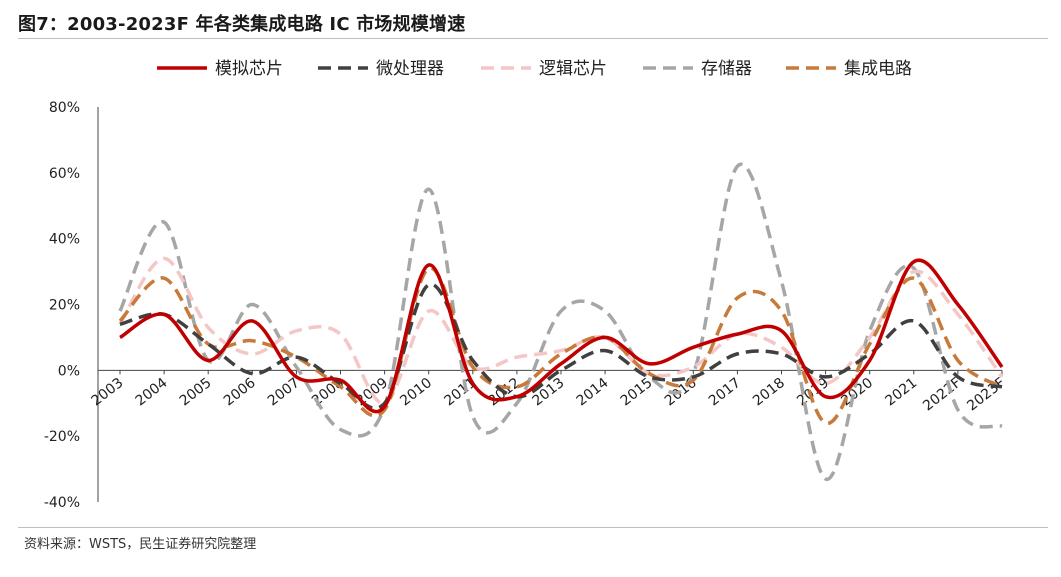  What do you see at coordinates (284, 392) in the screenshot?
I see `x-tick-label: 2007` at bounding box center [284, 392].